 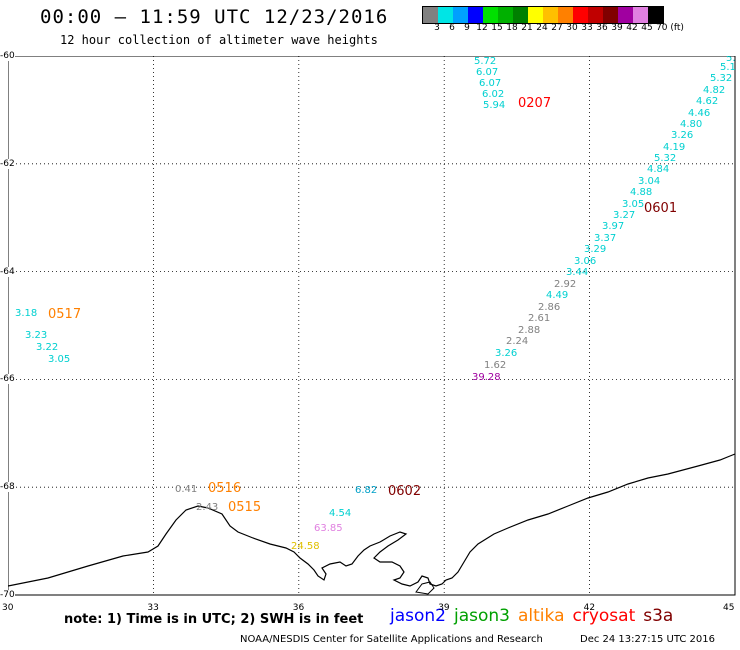 What do you see at coordinates (244, 507) in the screenshot?
I see `pass-time-label: 0515` at bounding box center [244, 507].